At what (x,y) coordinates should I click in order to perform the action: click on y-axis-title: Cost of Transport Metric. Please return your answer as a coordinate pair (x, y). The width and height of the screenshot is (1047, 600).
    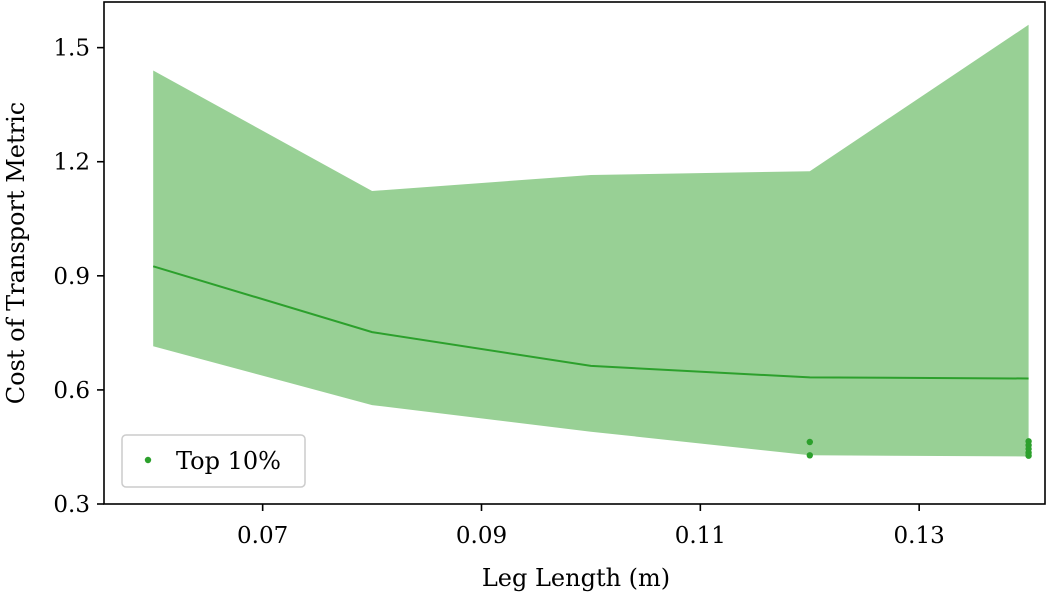
    Looking at the image, I should click on (16, 253).